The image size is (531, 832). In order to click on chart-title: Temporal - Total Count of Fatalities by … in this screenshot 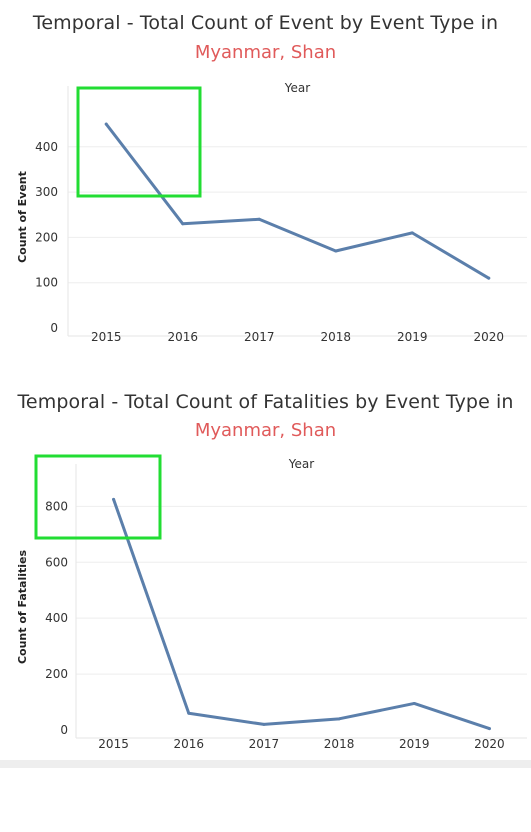, I will do `click(265, 402)`.